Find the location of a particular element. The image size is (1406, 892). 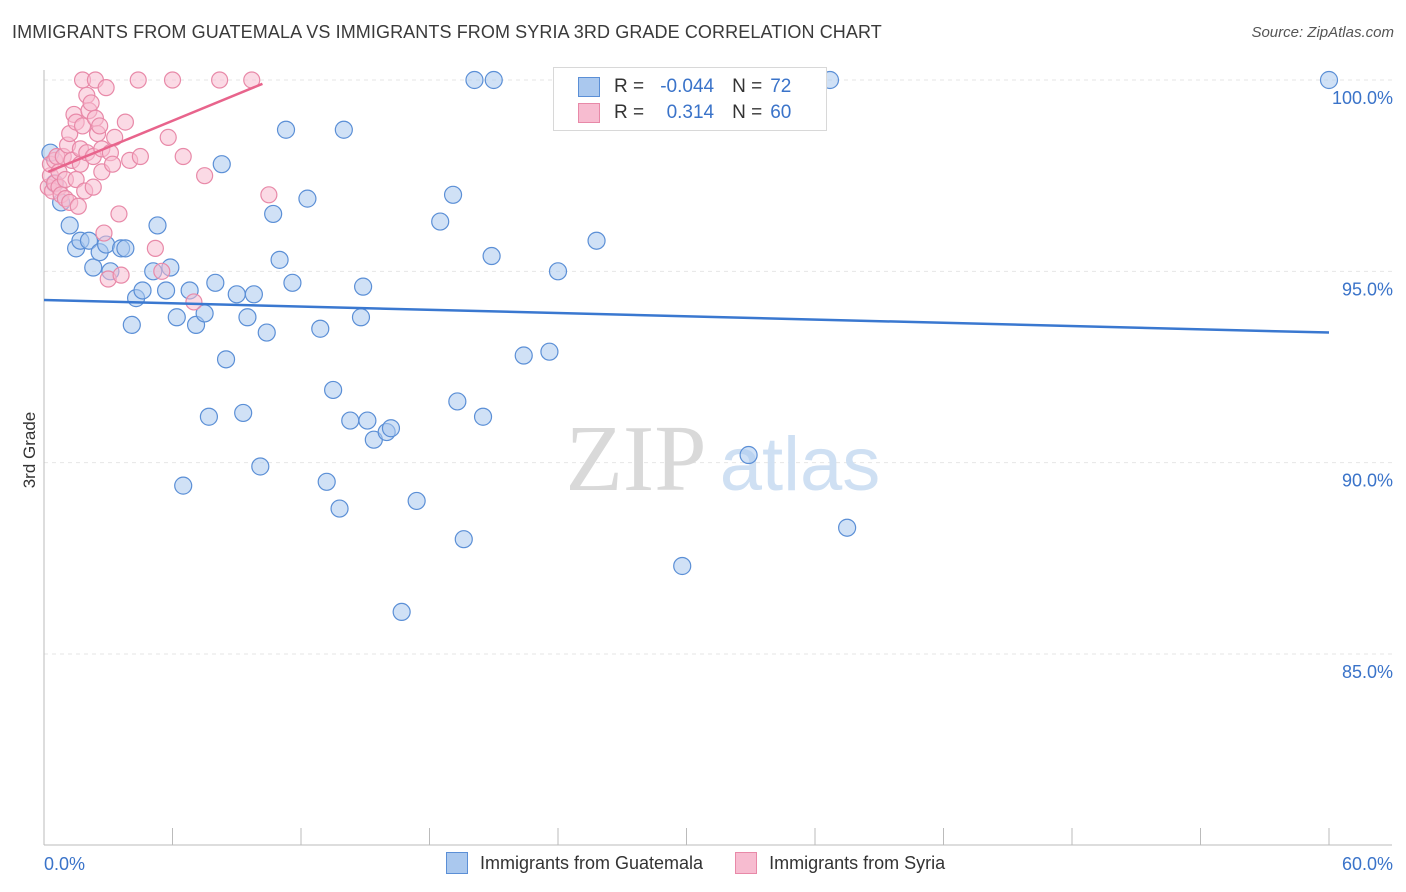

x-tick-label: 60.0% is located at coordinates (1367, 864).